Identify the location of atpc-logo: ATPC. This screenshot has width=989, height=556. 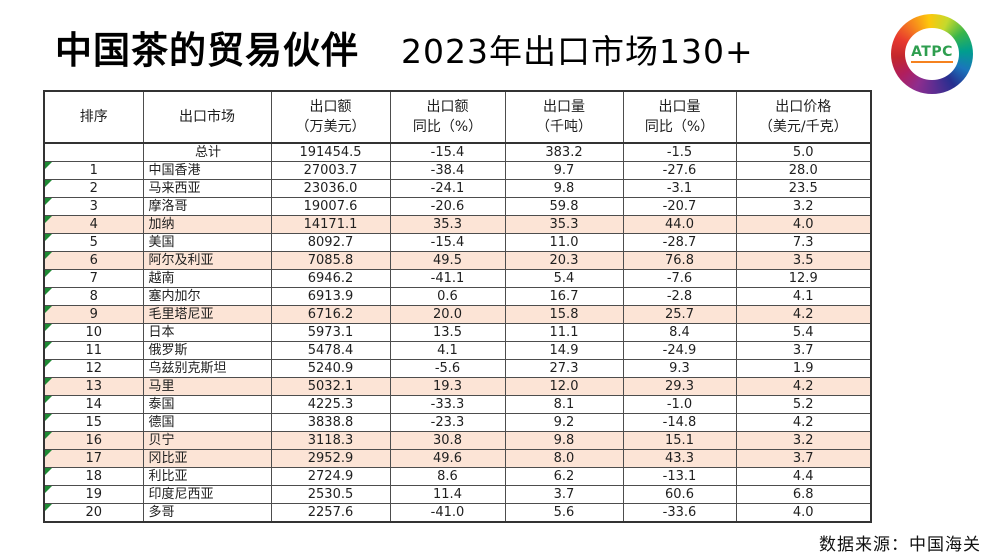
(932, 54).